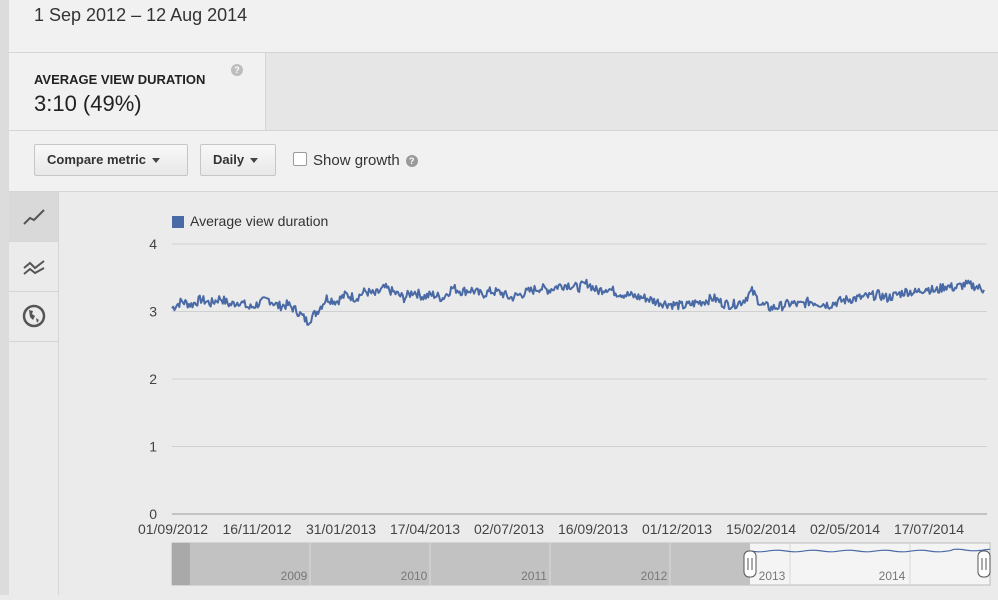  I want to click on x-tick-label: 17/04/2013, so click(425, 529).